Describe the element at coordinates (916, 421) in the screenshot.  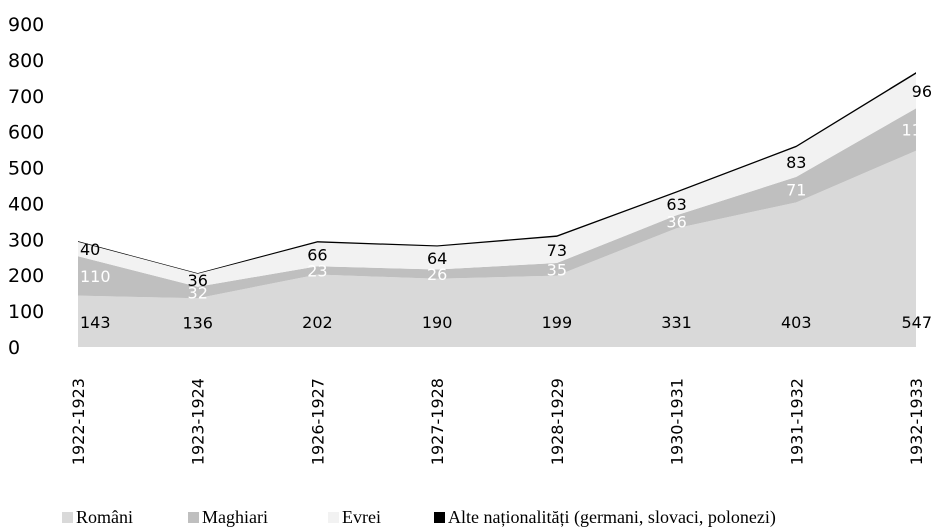
I see `x-tick-label: 1932-1933` at that location.